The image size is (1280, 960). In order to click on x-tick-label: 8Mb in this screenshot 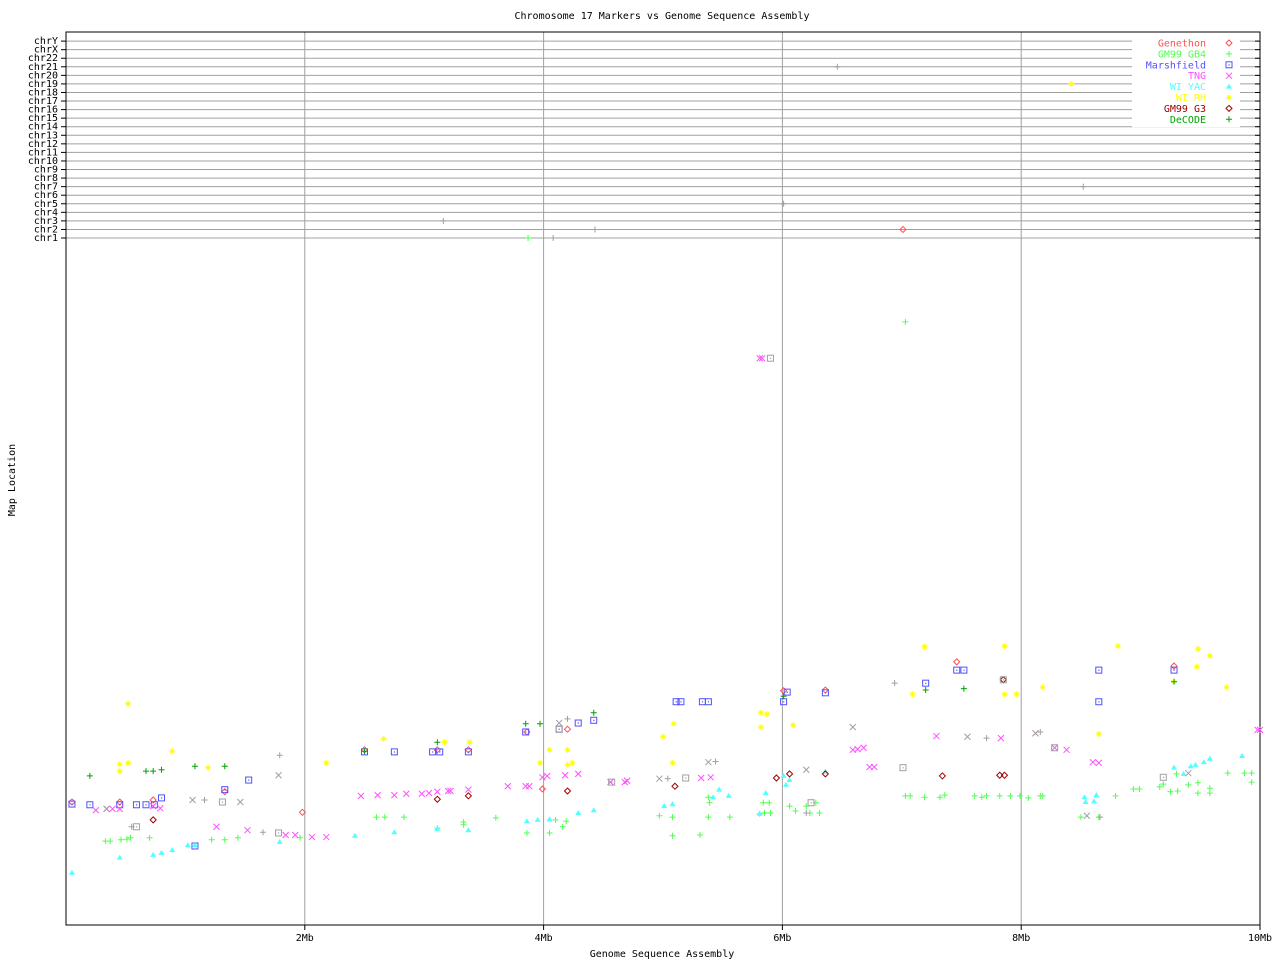, I will do `click(1021, 938)`.